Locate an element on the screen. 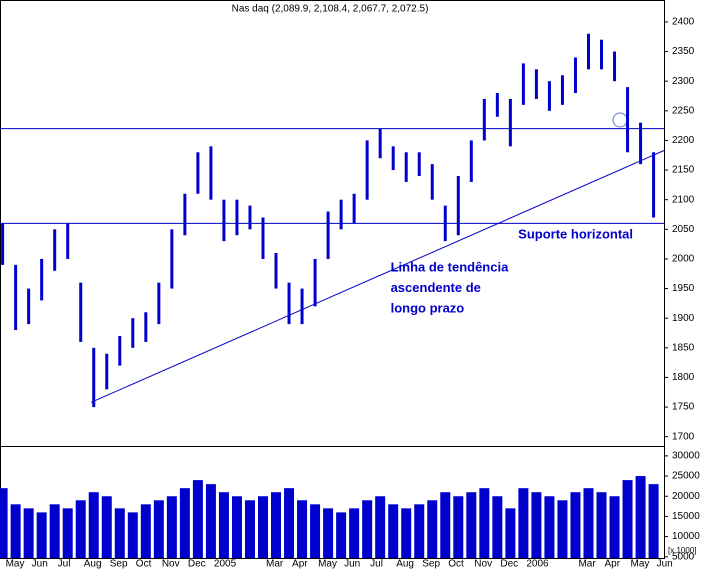  y-tick-label: 2250 is located at coordinates (683, 110).